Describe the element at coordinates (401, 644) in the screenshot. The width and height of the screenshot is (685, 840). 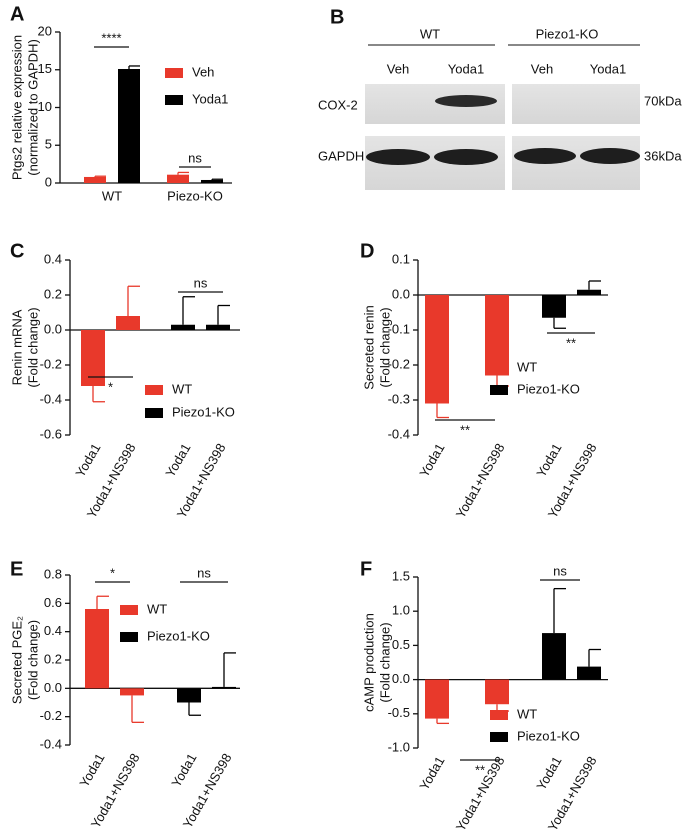
I see `y-tick-label: 0.5` at that location.